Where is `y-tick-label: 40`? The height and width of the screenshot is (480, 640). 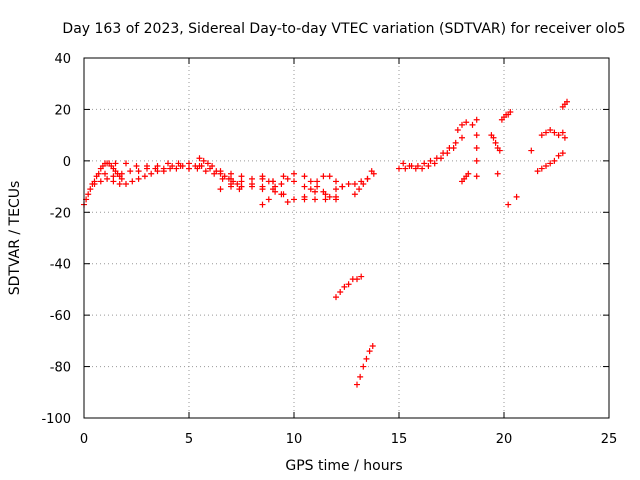
y-tick-label: 40 is located at coordinates (62, 59).